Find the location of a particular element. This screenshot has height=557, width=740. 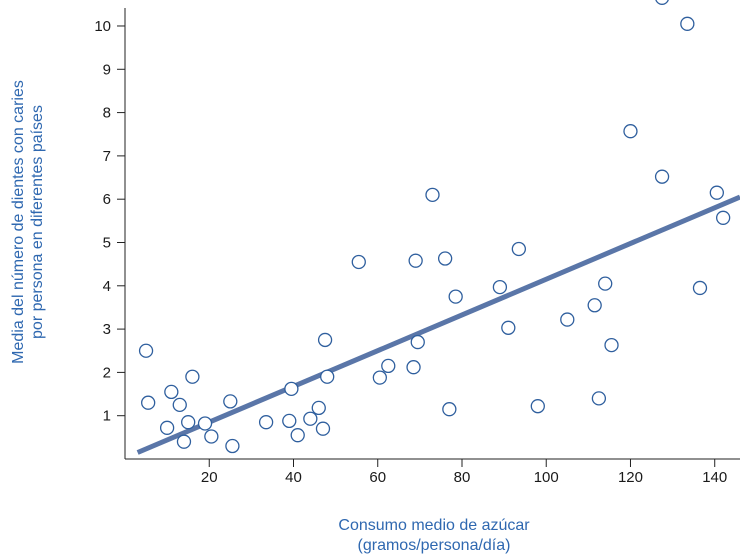

x-axis-title-line1: Consumo medio de azúcar is located at coordinates (434, 525).